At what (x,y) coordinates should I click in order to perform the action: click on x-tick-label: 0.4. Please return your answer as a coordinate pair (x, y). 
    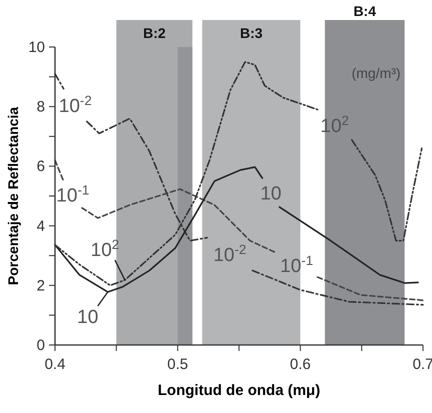
    Looking at the image, I should click on (55, 364).